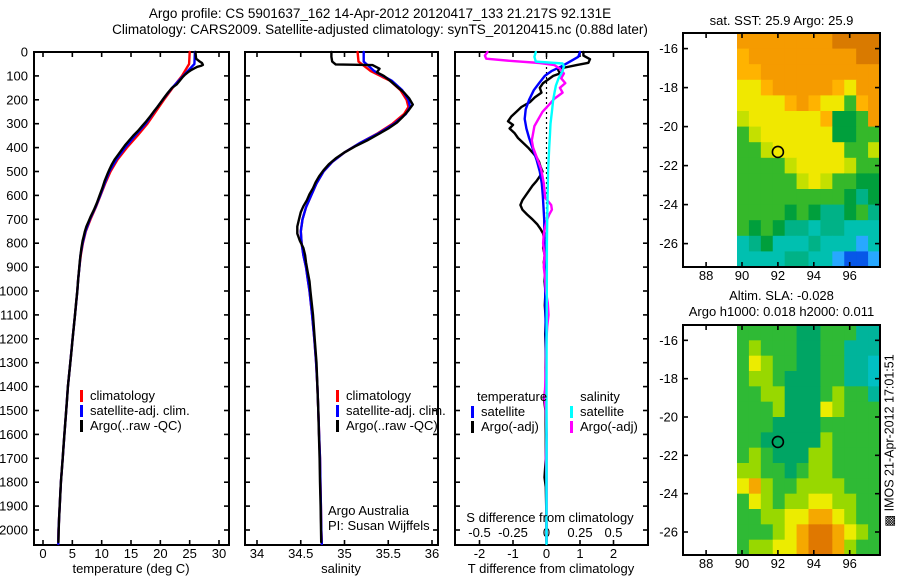 This screenshot has height=580, width=900. I want to click on depth-tick-label: 400, so click(17, 147).